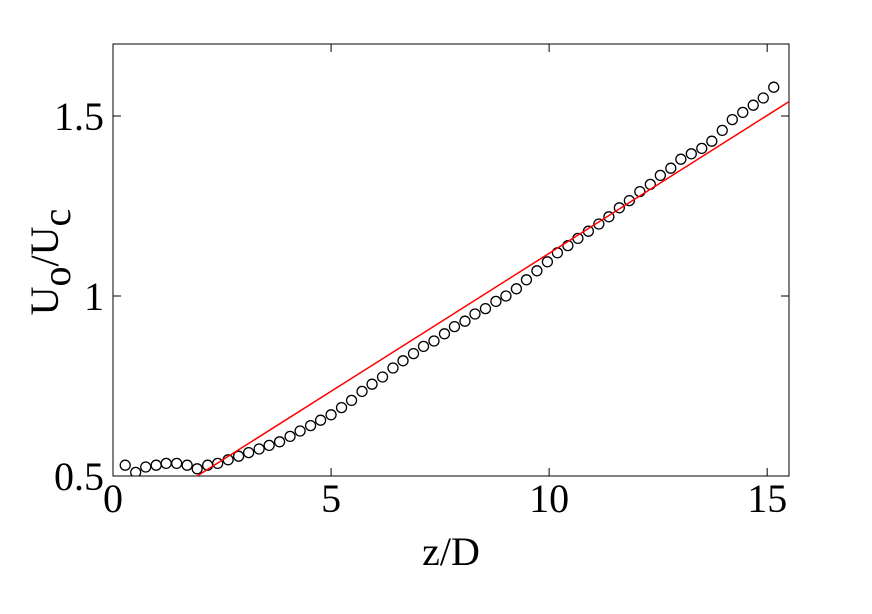 This screenshot has width=872, height=614. I want to click on y-axis-label: Uo/Uc, so click(50, 262).